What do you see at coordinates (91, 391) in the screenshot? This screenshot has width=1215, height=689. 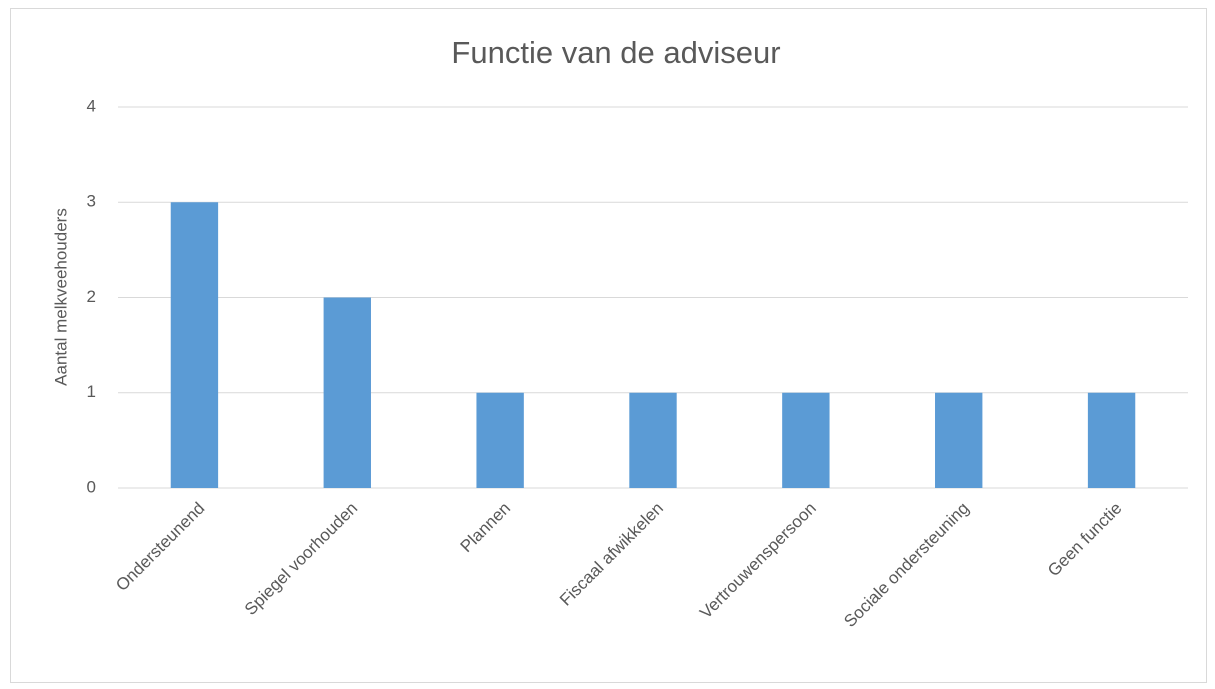 I see `y-tick-label: 1` at bounding box center [91, 391].